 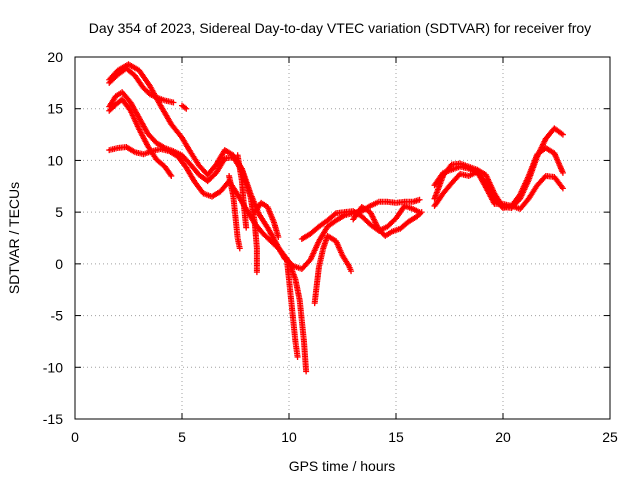 What do you see at coordinates (57, 316) in the screenshot?
I see `y-tick-label: -5` at bounding box center [57, 316].